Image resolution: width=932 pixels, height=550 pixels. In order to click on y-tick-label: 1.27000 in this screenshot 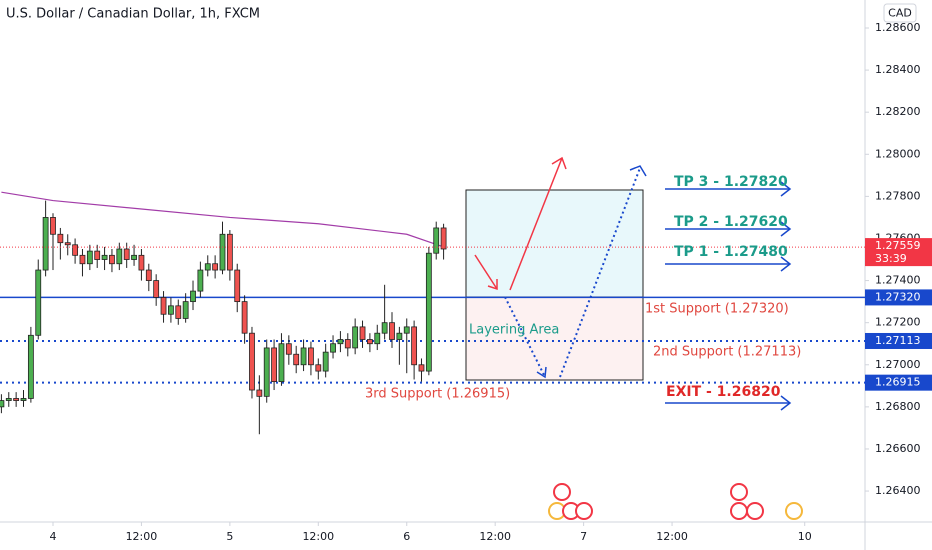, I will do `click(898, 364)`.